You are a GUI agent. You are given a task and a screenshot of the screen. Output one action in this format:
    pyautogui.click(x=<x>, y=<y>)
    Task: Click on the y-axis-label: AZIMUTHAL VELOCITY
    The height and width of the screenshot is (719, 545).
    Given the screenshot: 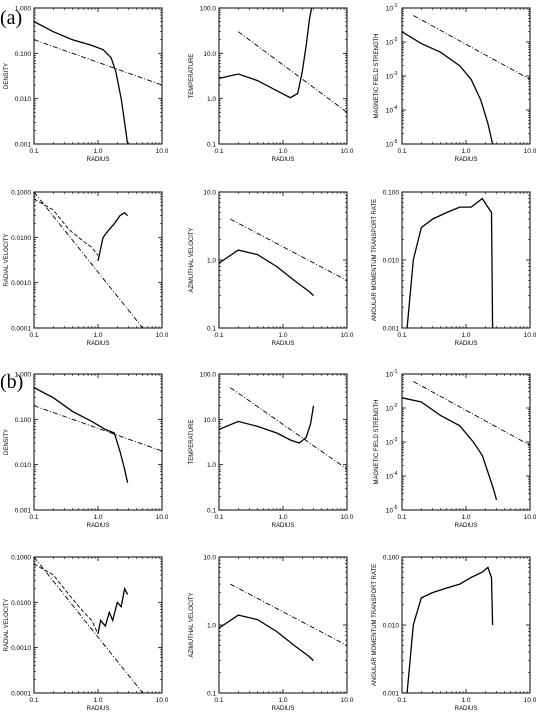 What is the action you would take?
    pyautogui.click(x=192, y=259)
    